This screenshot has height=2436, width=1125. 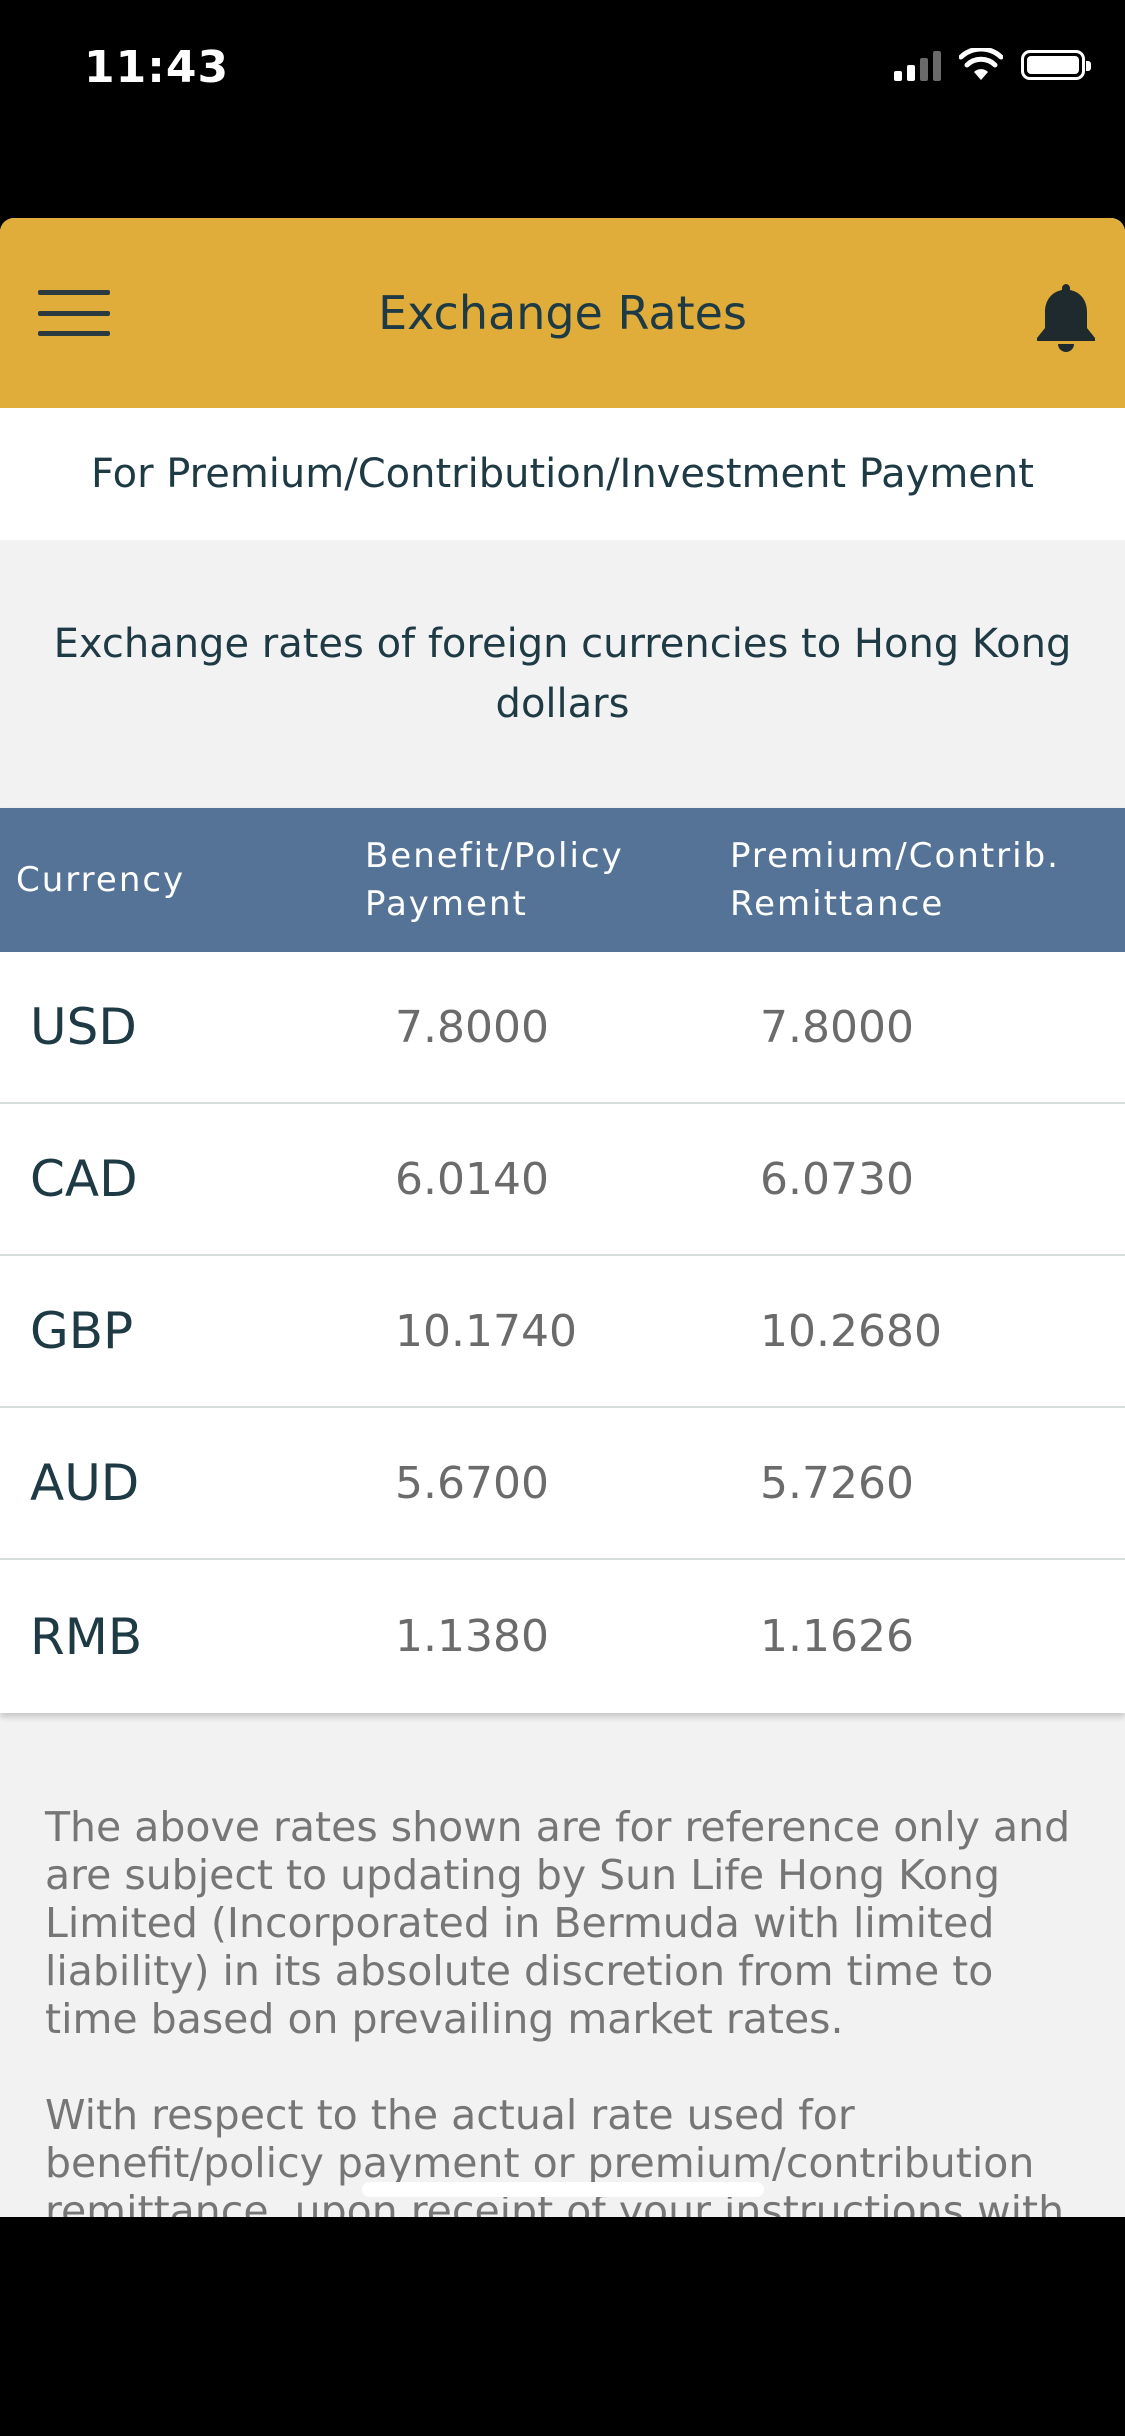 What do you see at coordinates (562, 1636) in the screenshot?
I see `table-row: RMB 1.1380 1.1626` at bounding box center [562, 1636].